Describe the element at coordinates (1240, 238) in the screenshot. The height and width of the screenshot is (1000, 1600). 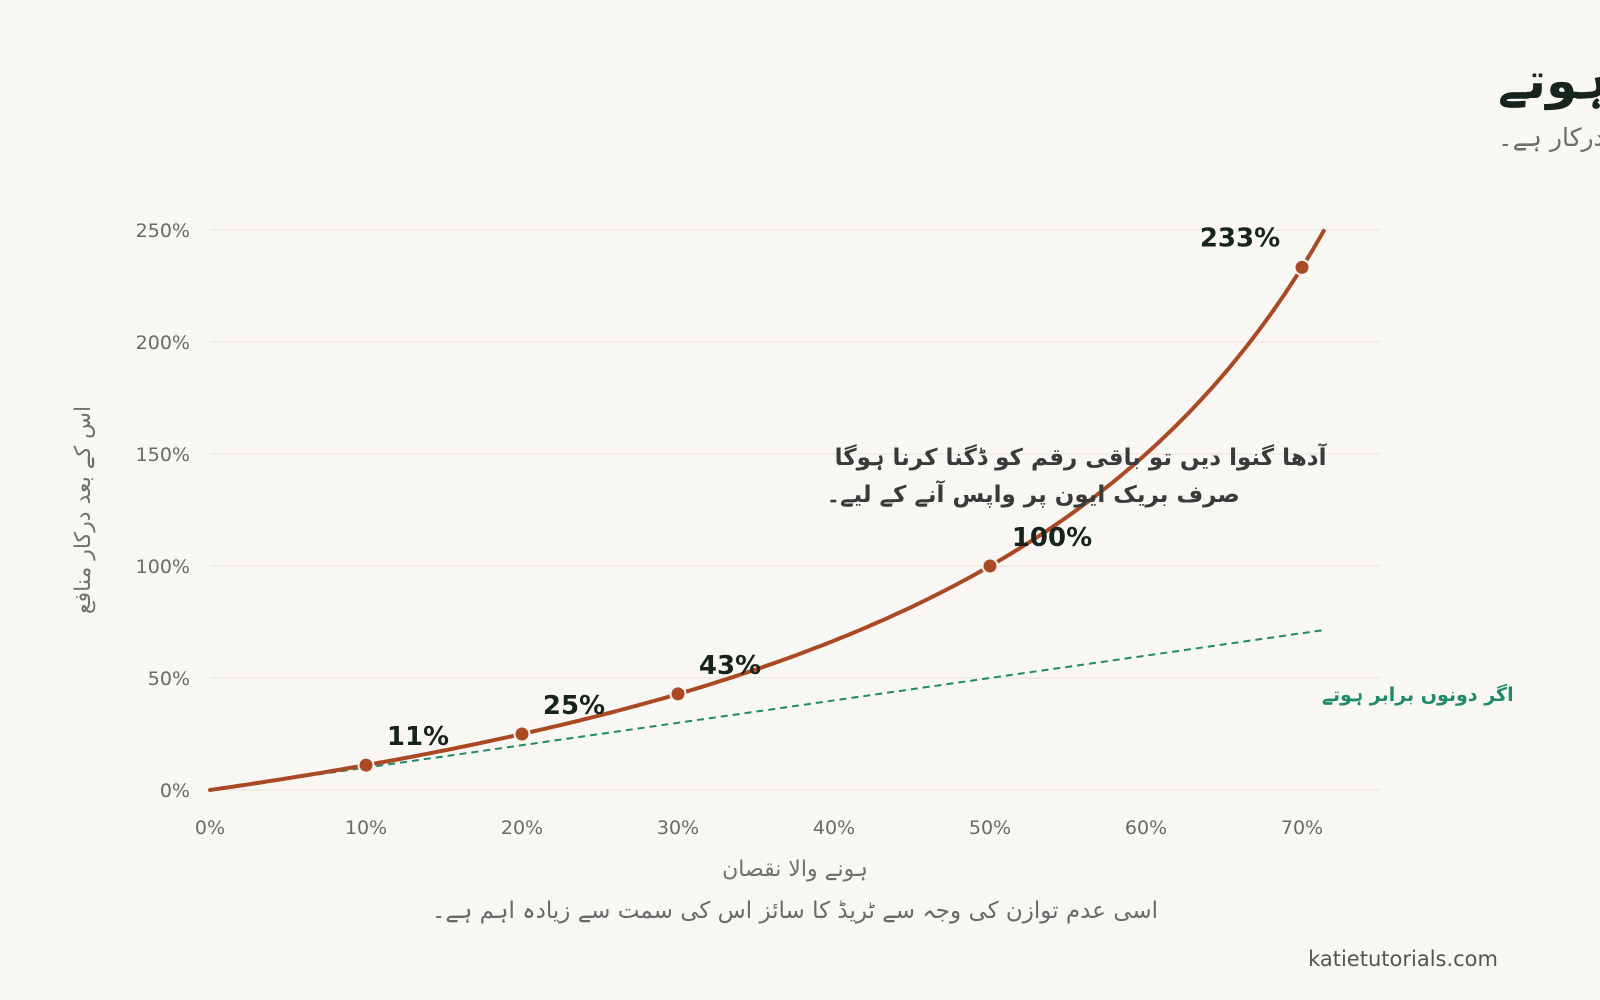
I see `data-label-233%: 233%` at that location.